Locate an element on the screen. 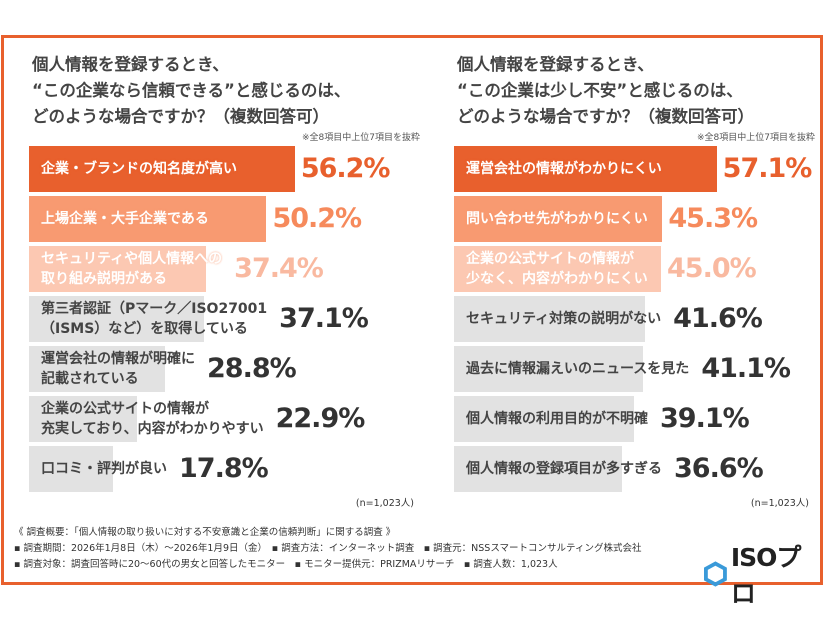  bar-row: セキュリティや個人情報への 取り組み説明がある 37.4% is located at coordinates (226, 269).